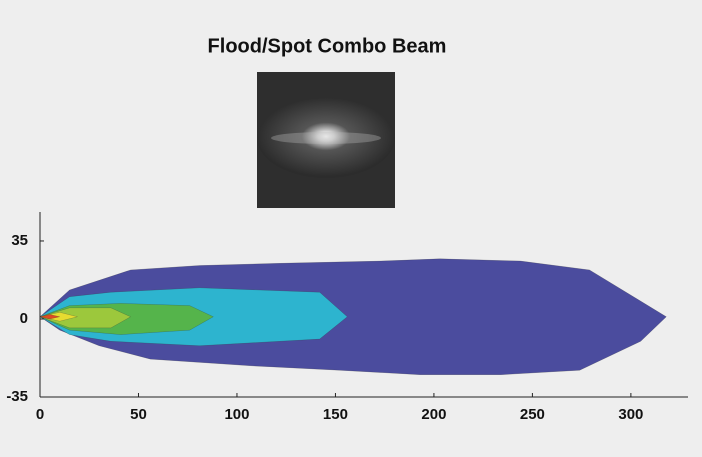  What do you see at coordinates (433, 414) in the screenshot?
I see `x-tick-label: 200` at bounding box center [433, 414].